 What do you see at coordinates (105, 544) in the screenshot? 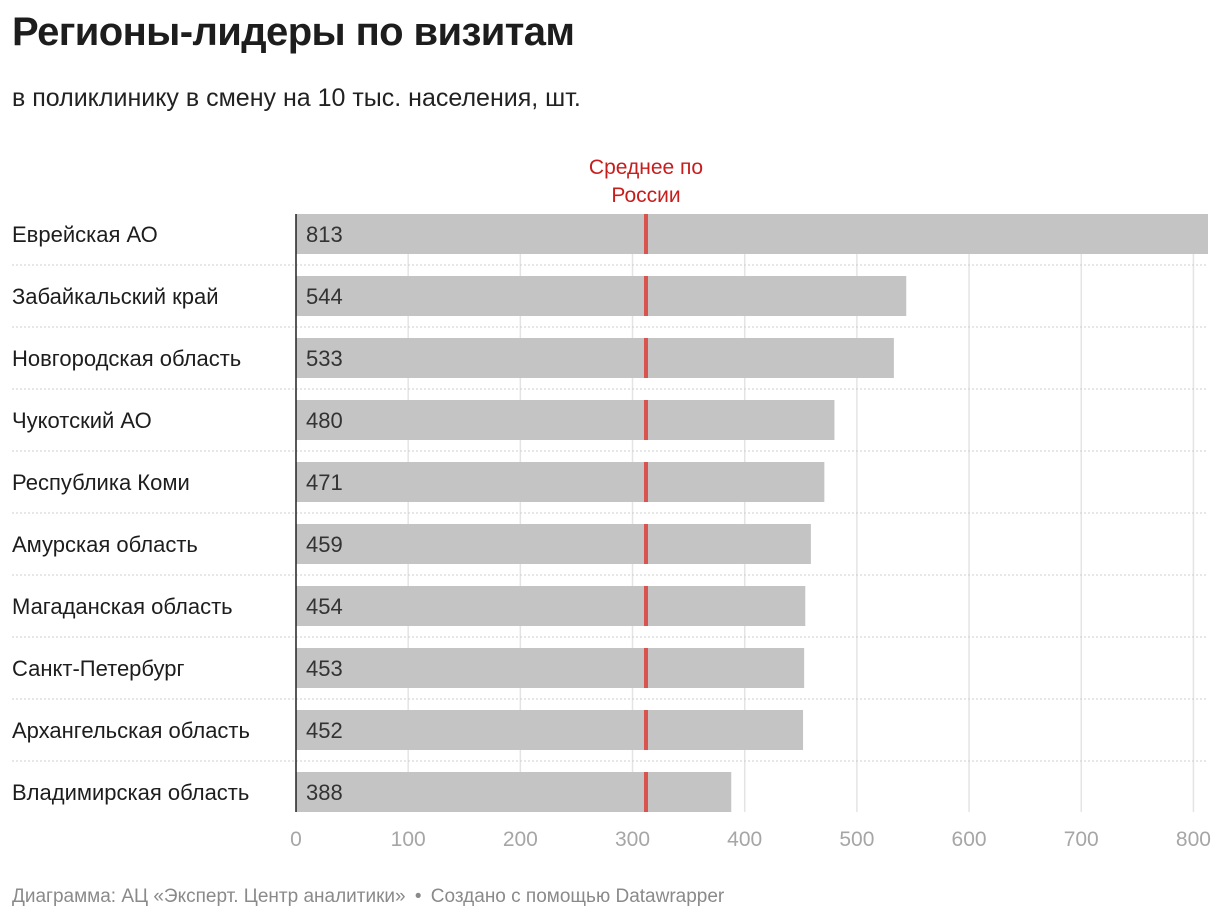
I see `category-label: Амурская область` at bounding box center [105, 544].